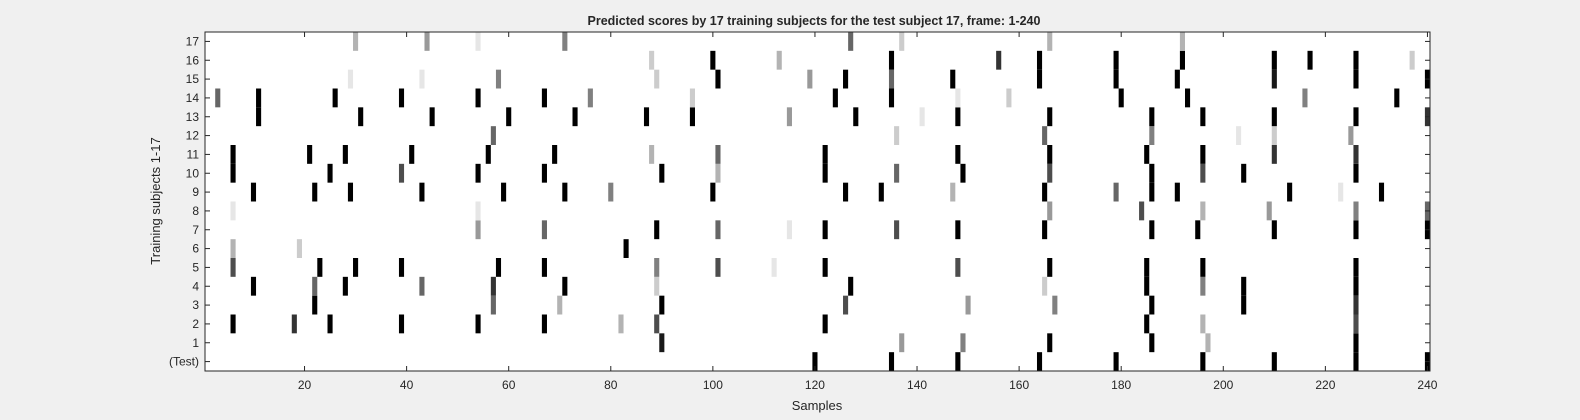  I want to click on y-tick-label: 7, so click(195, 230).